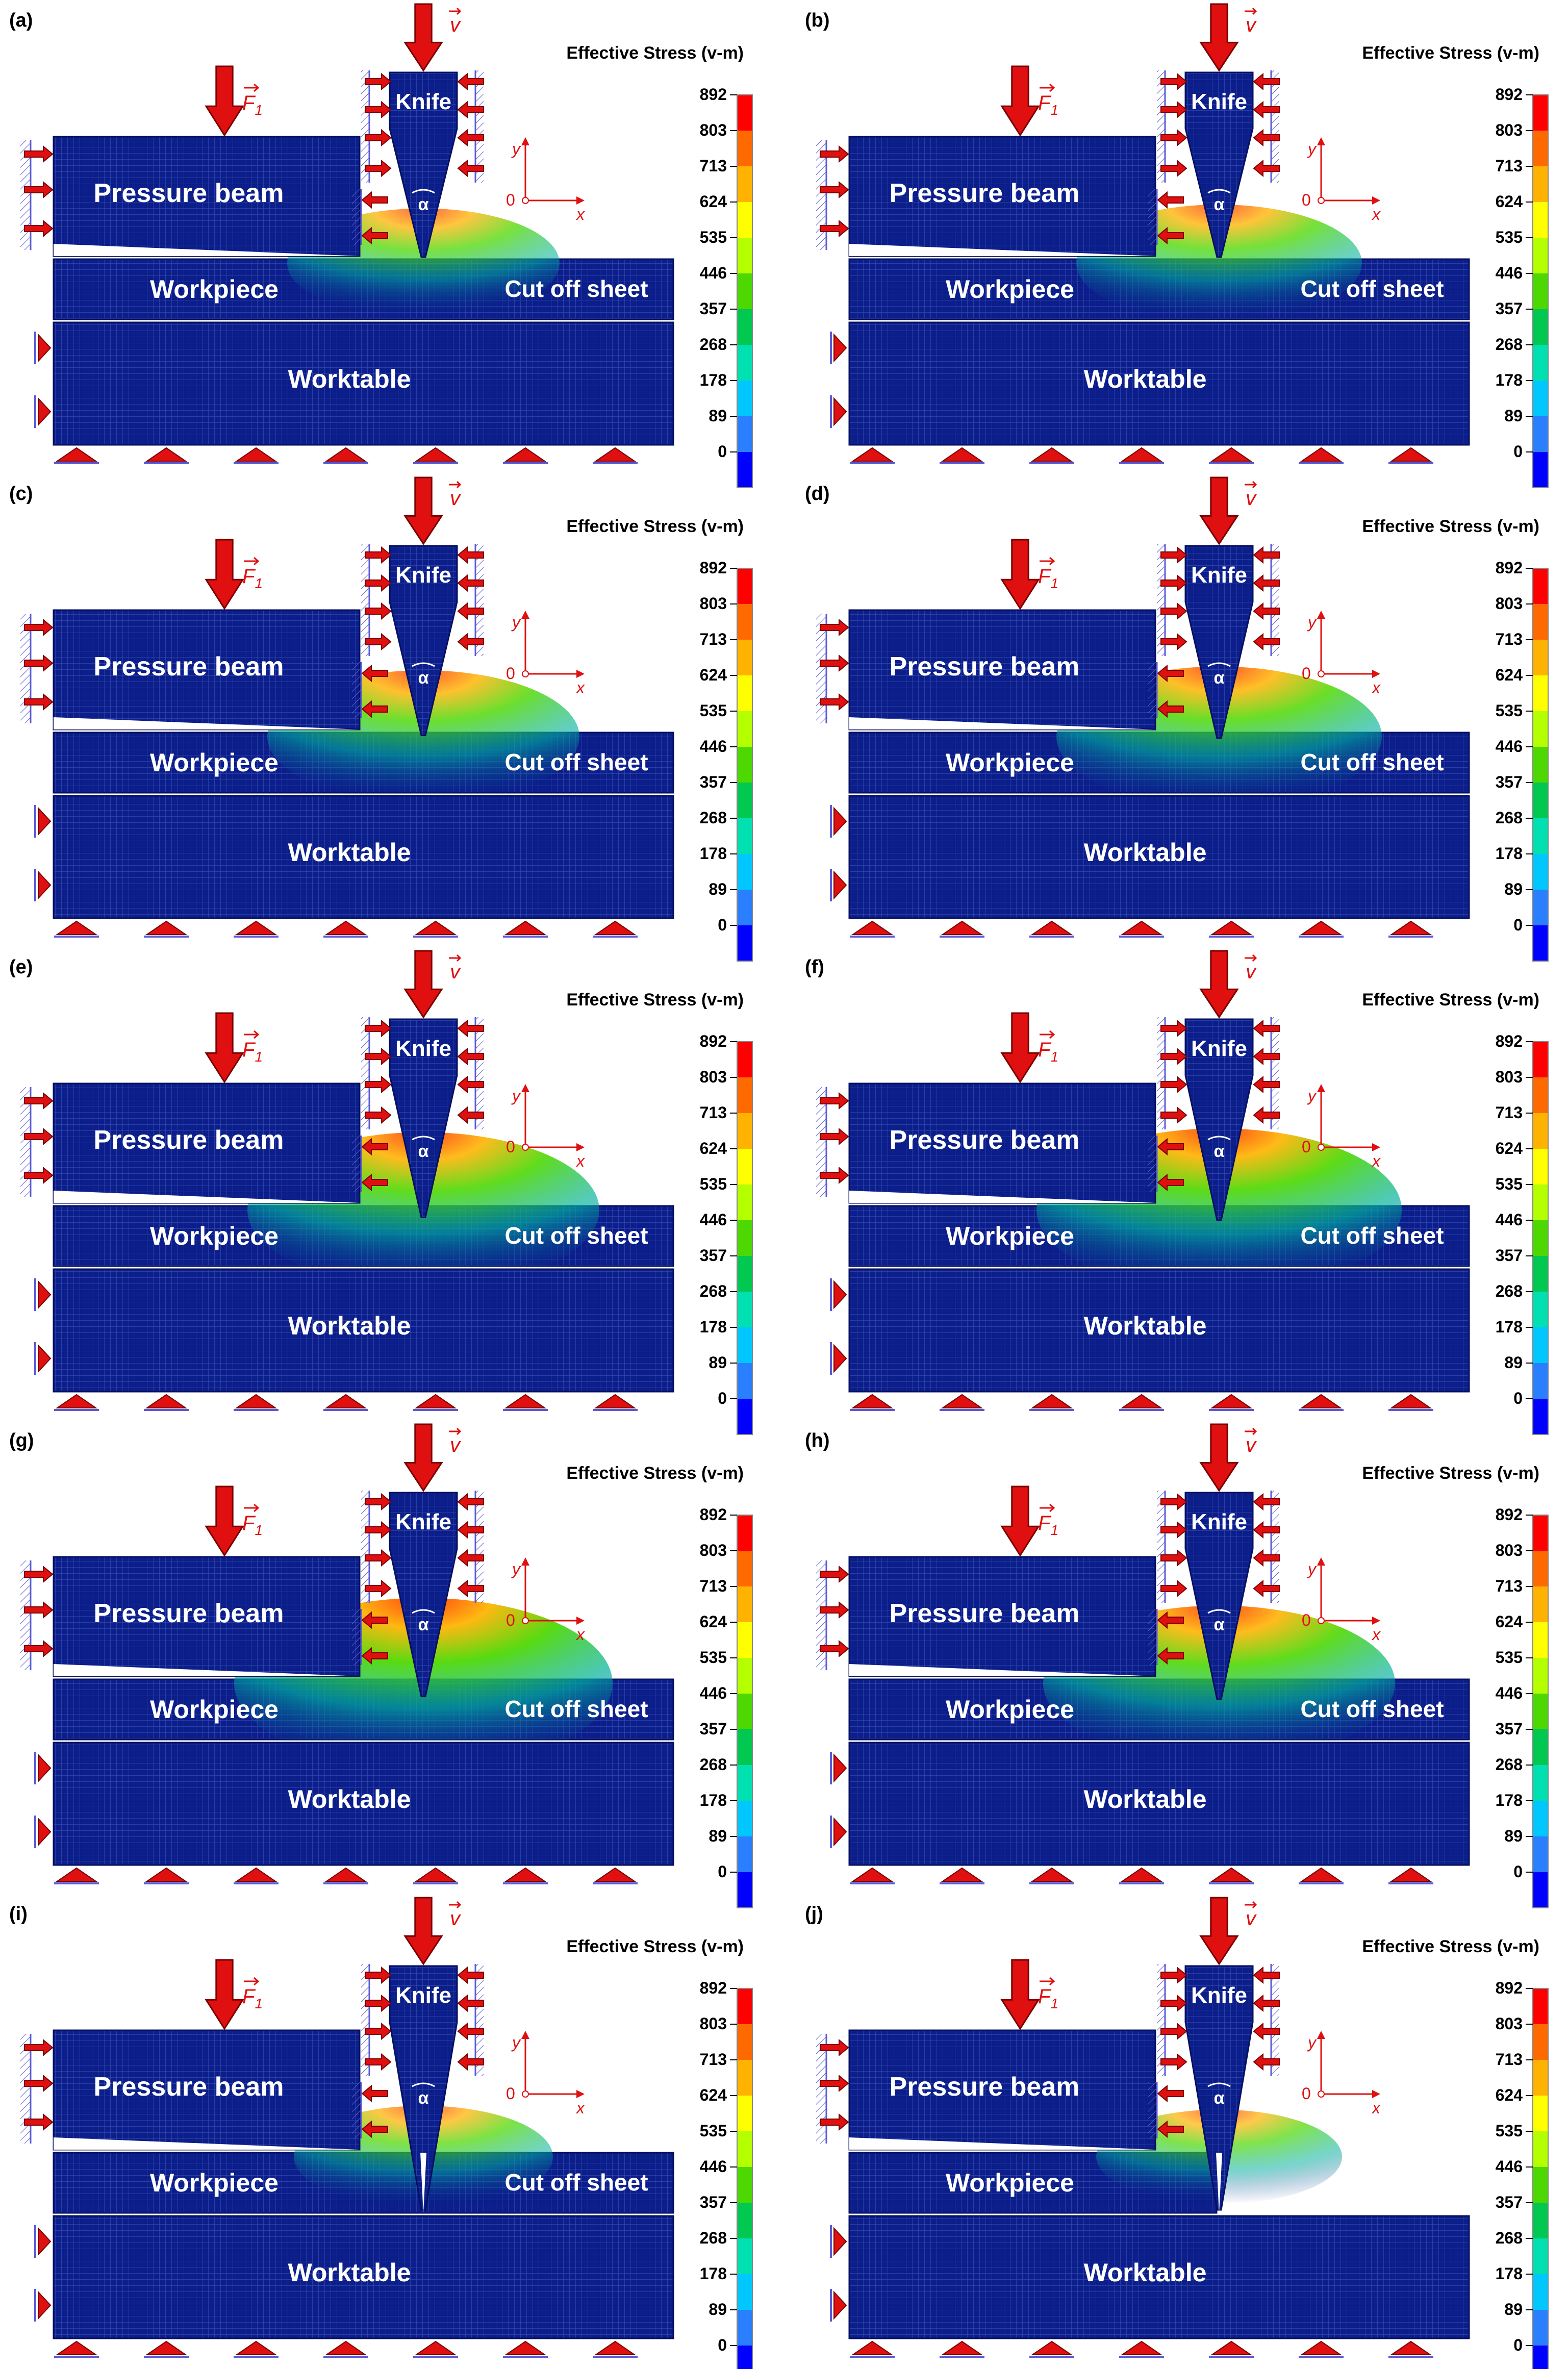 The image size is (1568, 2369). Describe the element at coordinates (580, 1634) in the screenshot. I see `x-axis-label: x` at that location.